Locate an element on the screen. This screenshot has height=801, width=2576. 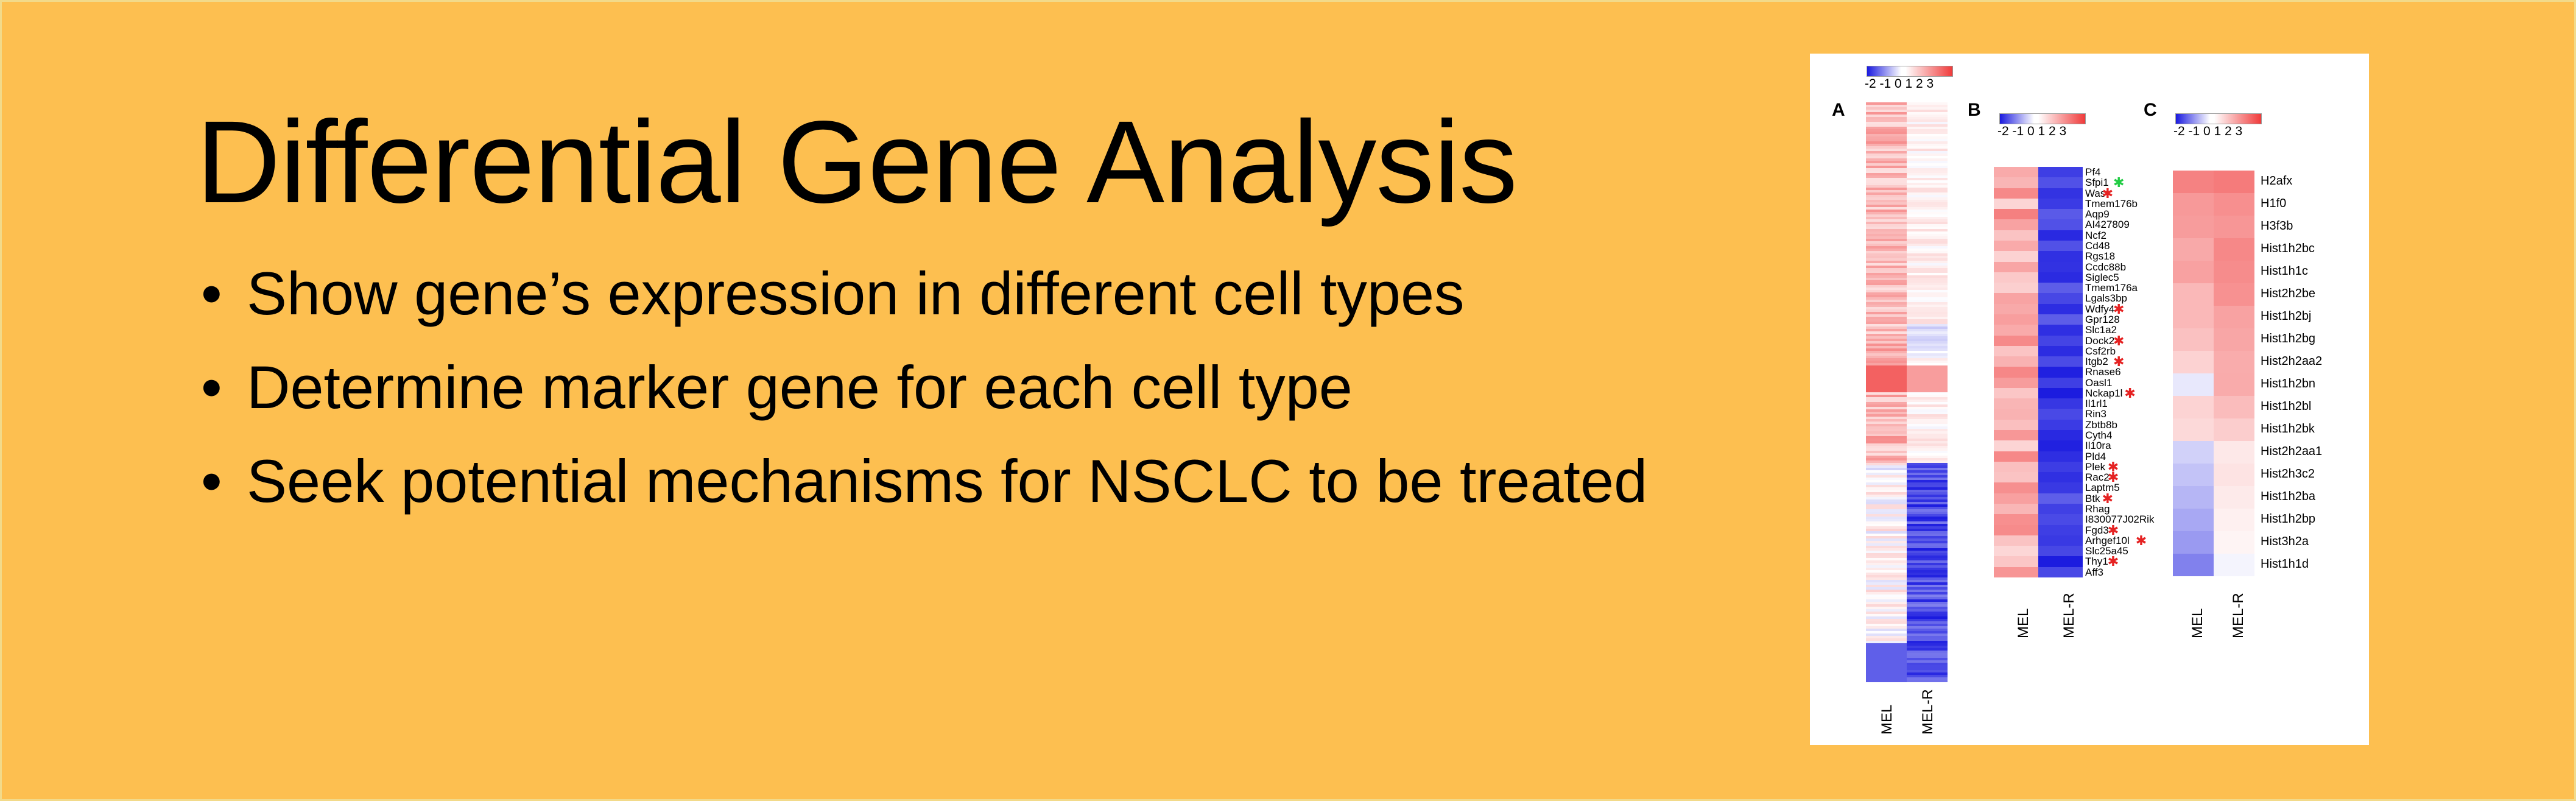
gene-label: Thy1 is located at coordinates (2096, 562).